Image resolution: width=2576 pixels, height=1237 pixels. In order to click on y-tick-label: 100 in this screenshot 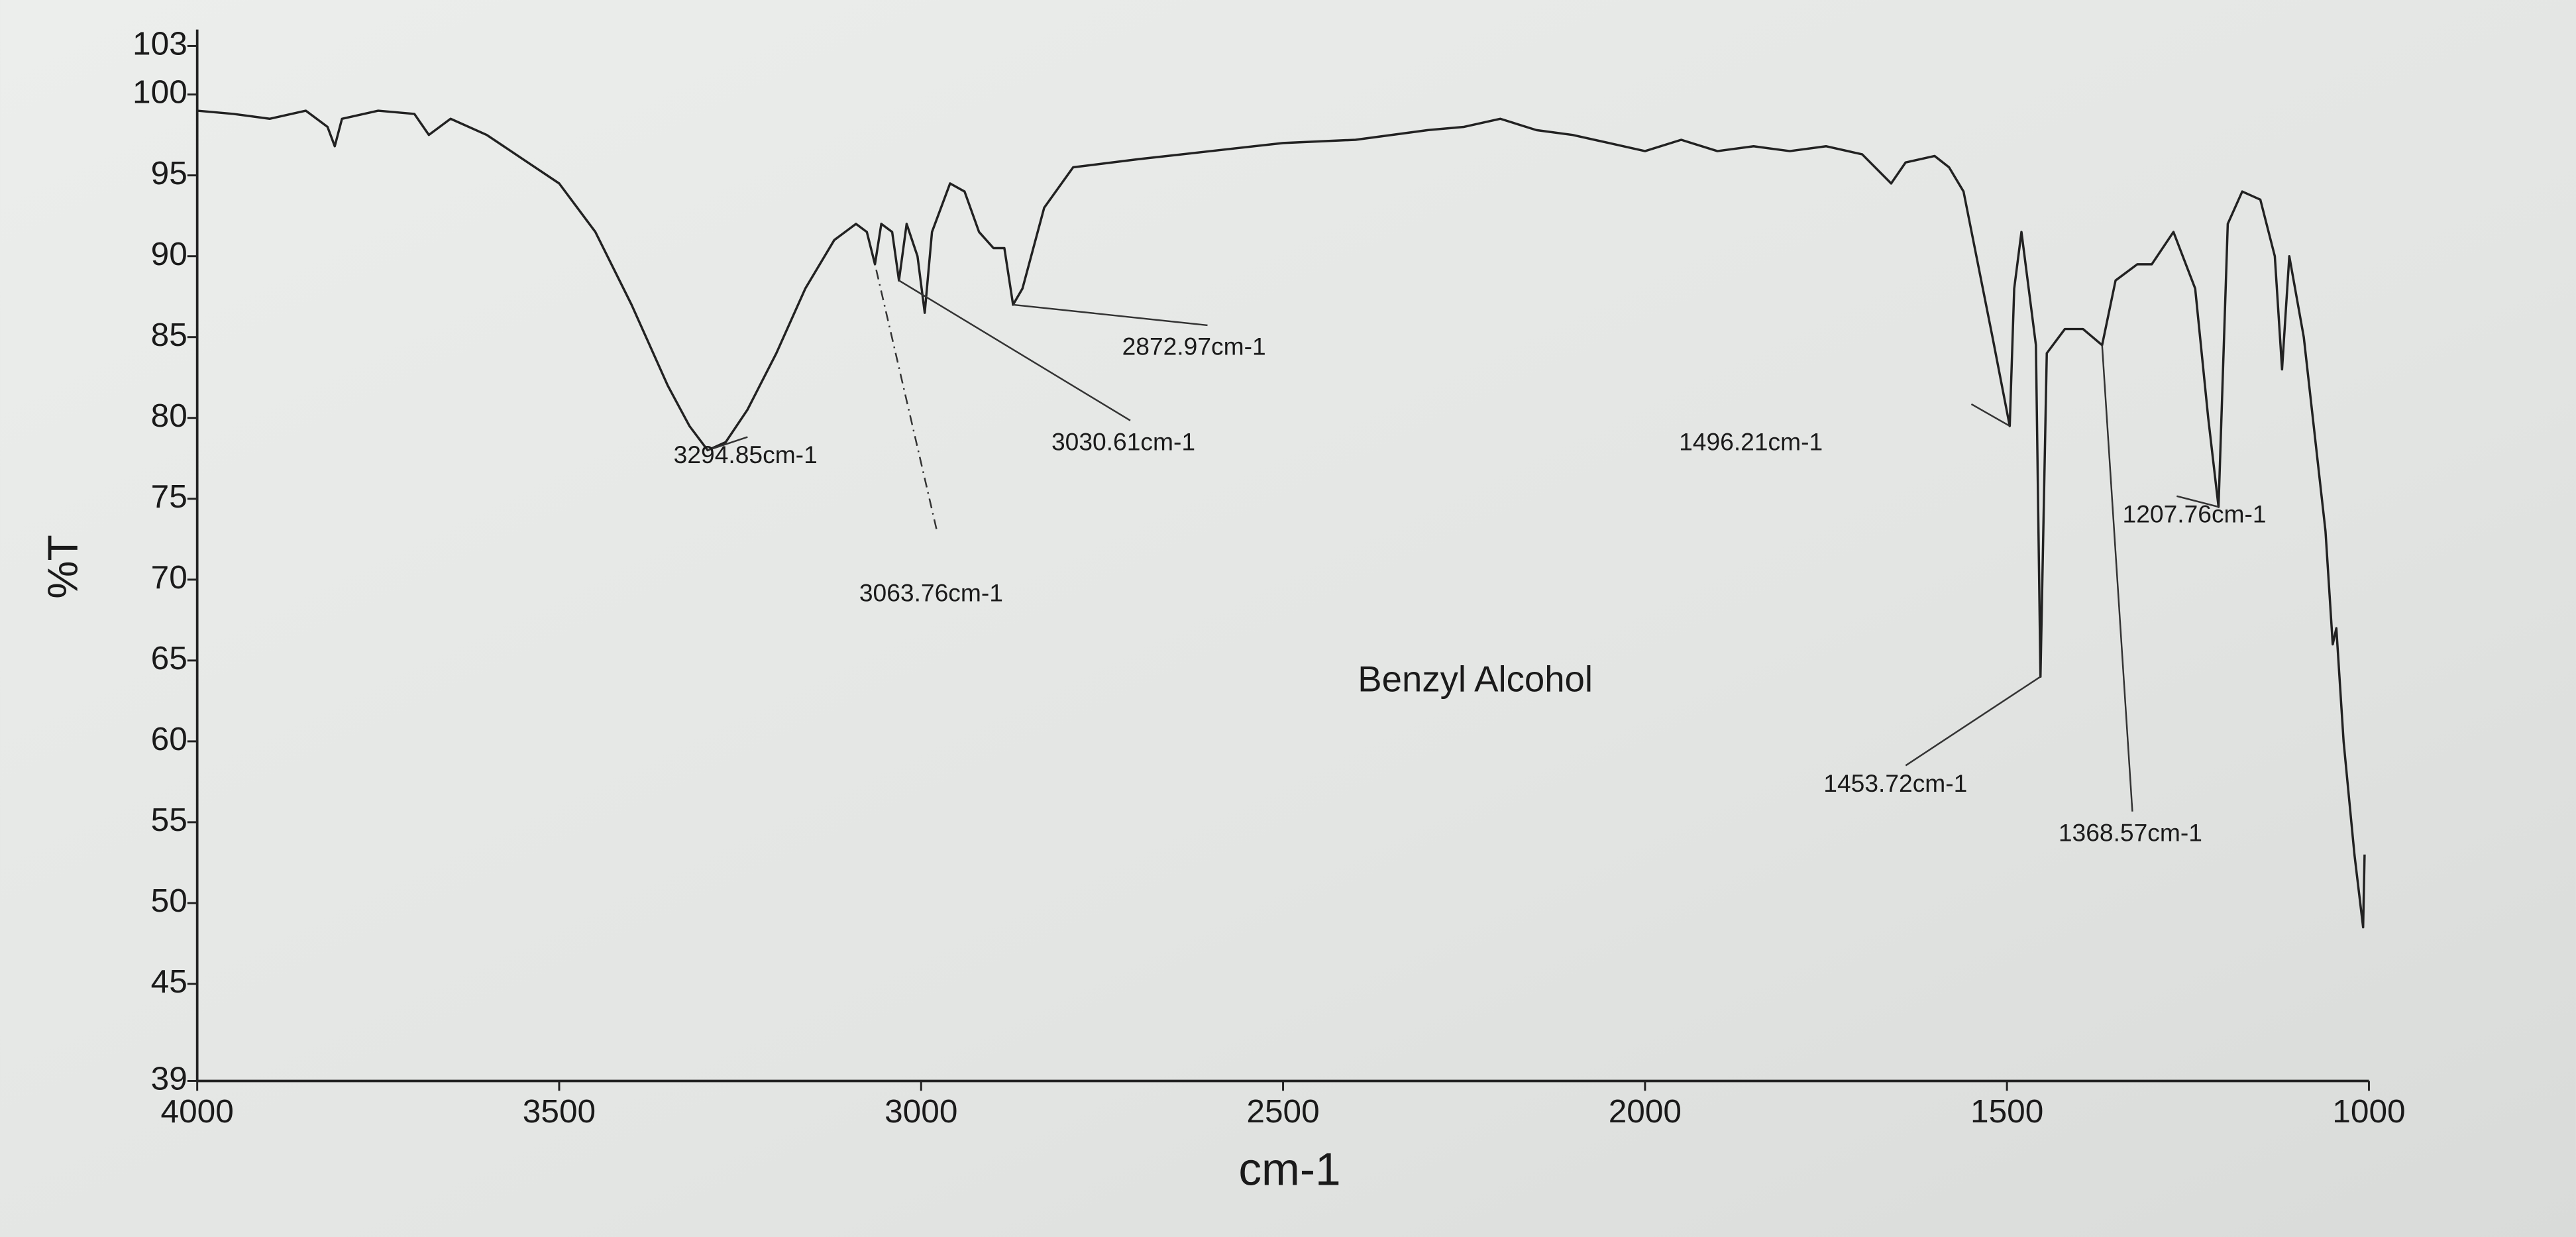, I will do `click(160, 92)`.